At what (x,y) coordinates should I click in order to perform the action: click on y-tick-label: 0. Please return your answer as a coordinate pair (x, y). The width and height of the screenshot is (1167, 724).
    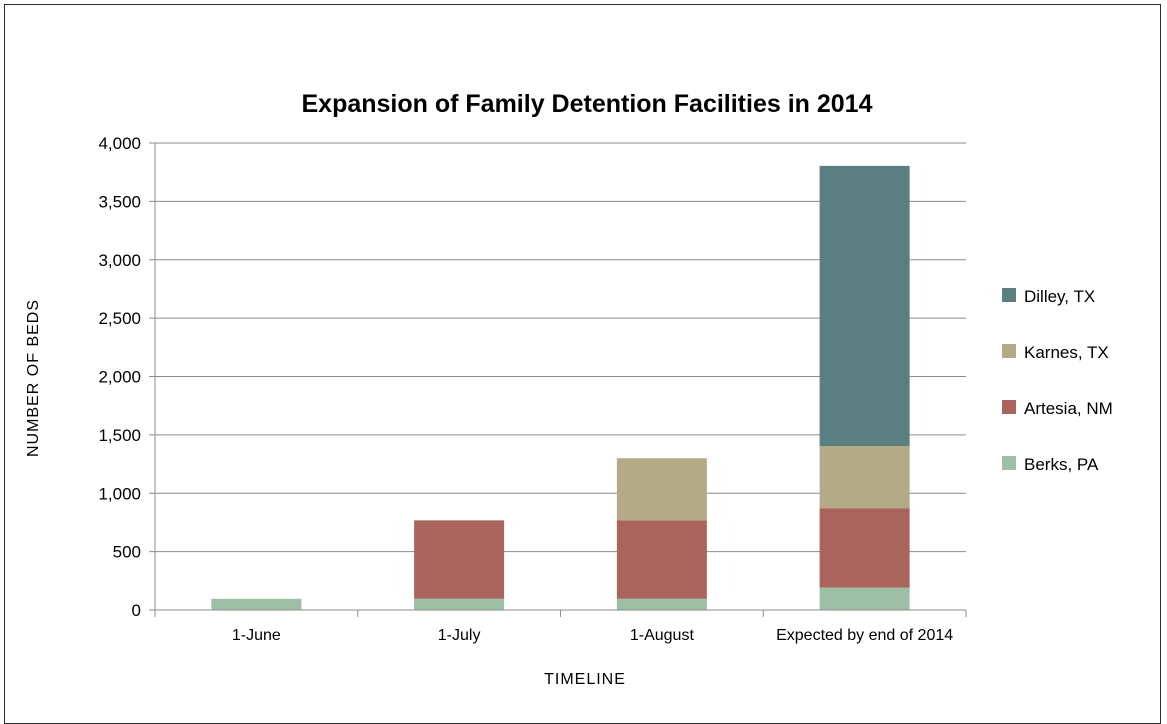
    Looking at the image, I should click on (136, 610).